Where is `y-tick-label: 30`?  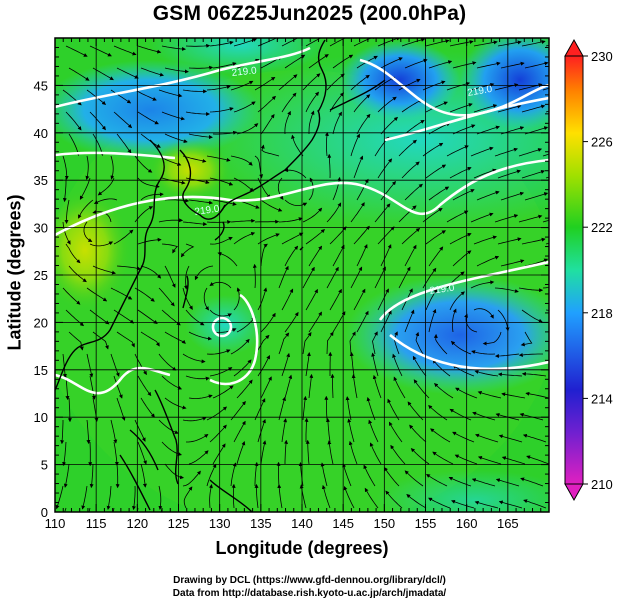 y-tick-label: 30 is located at coordinates (41, 228).